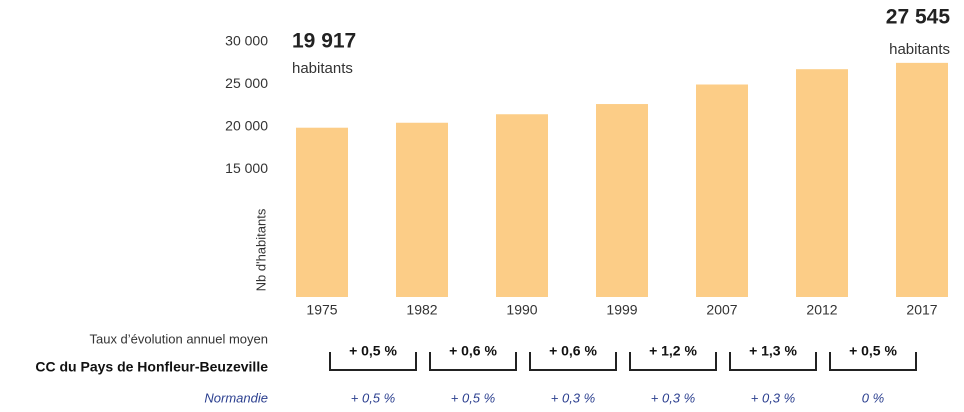  What do you see at coordinates (873, 397) in the screenshot?
I see `rate-label: 0 %` at bounding box center [873, 397].